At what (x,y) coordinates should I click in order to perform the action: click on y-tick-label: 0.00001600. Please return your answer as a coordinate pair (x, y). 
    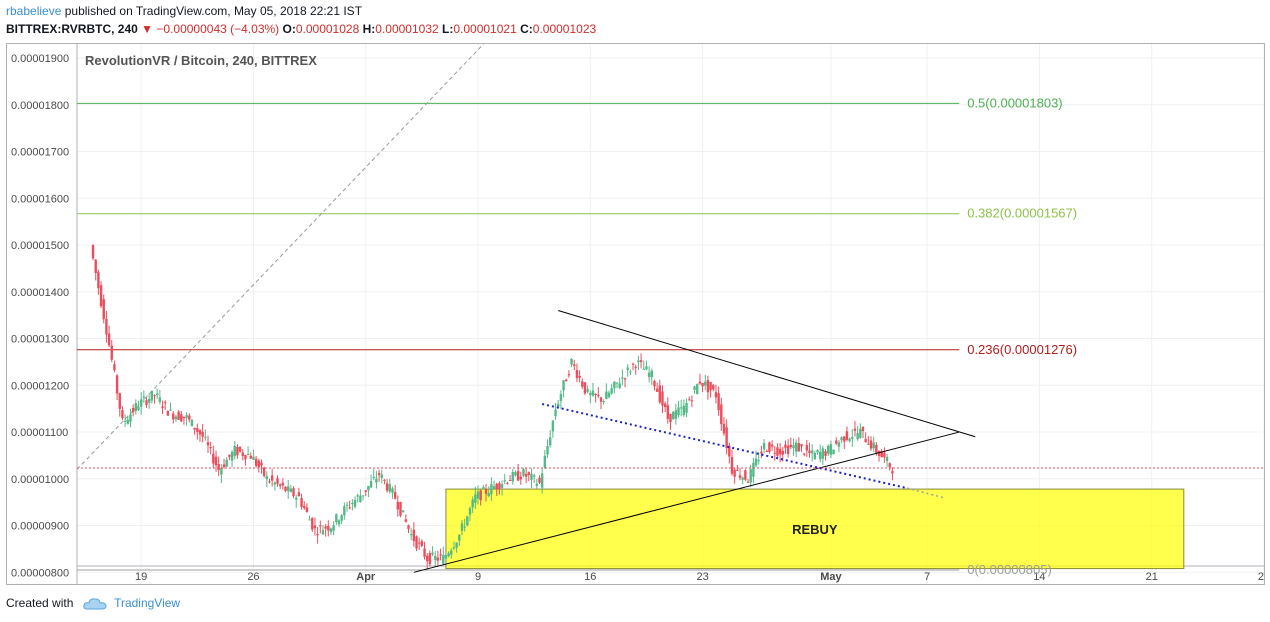
    Looking at the image, I should click on (40, 199).